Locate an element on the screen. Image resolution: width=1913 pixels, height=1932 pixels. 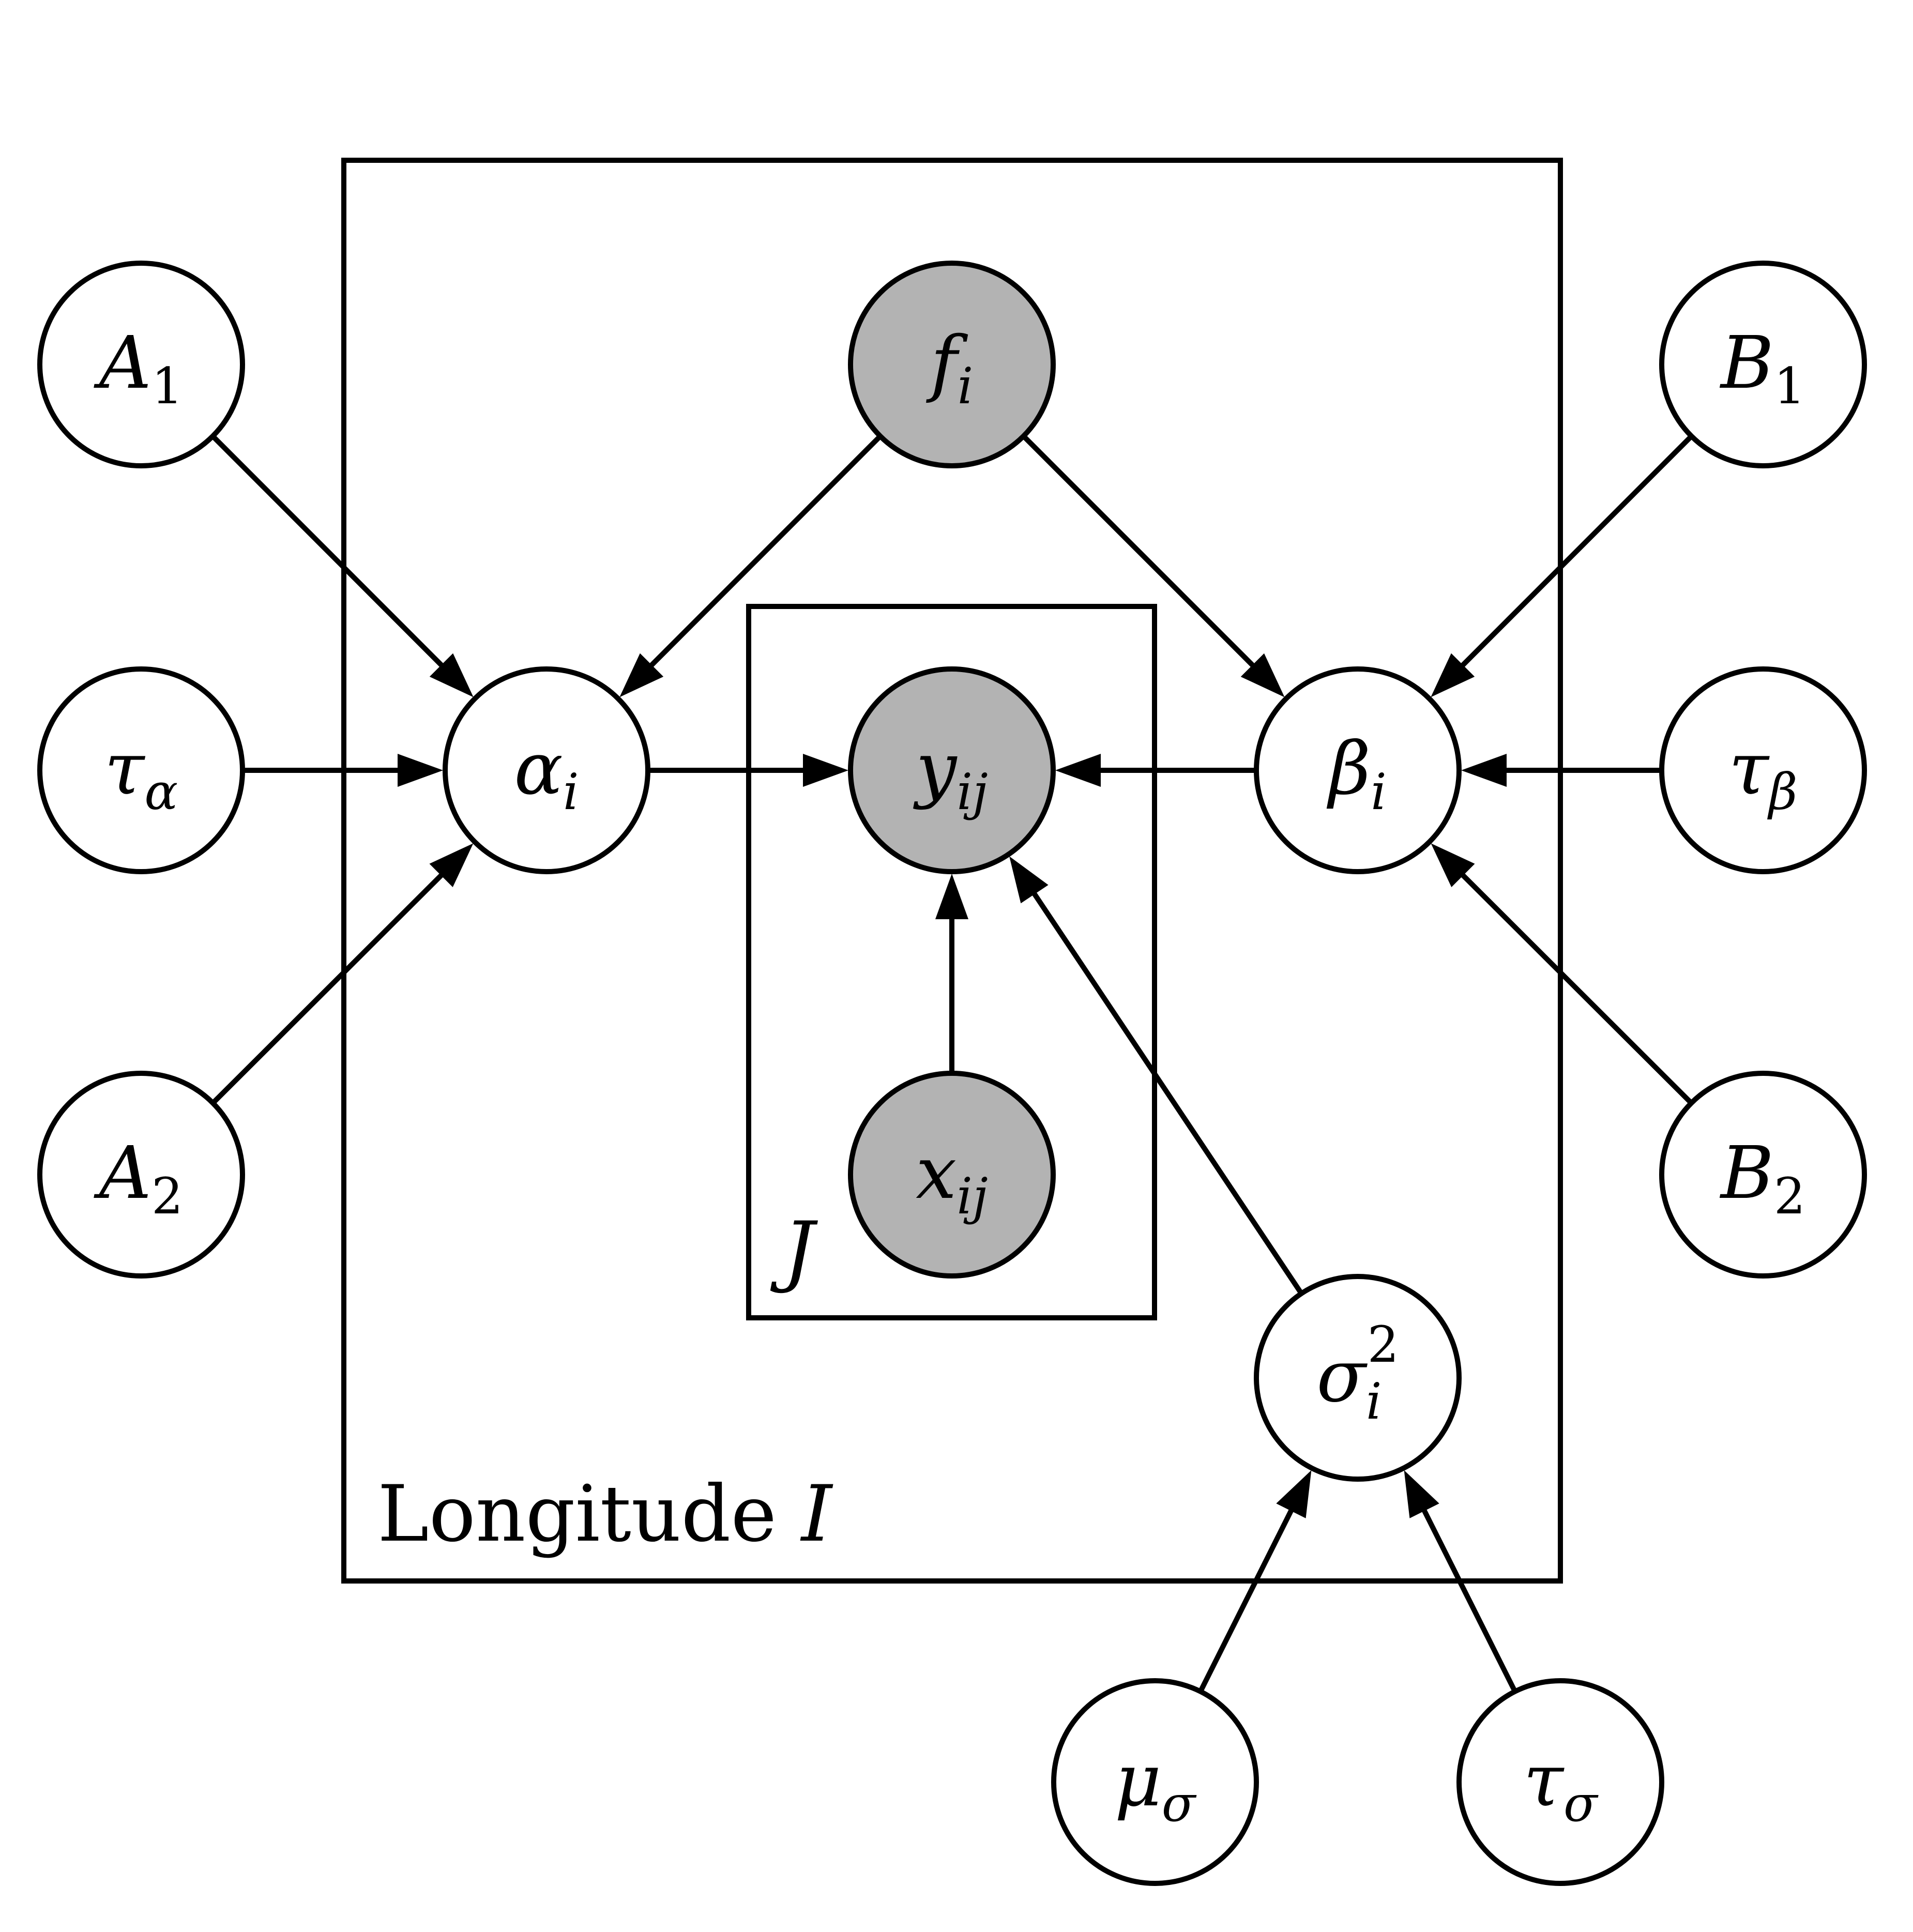
node-y: yij is located at coordinates (952, 770).